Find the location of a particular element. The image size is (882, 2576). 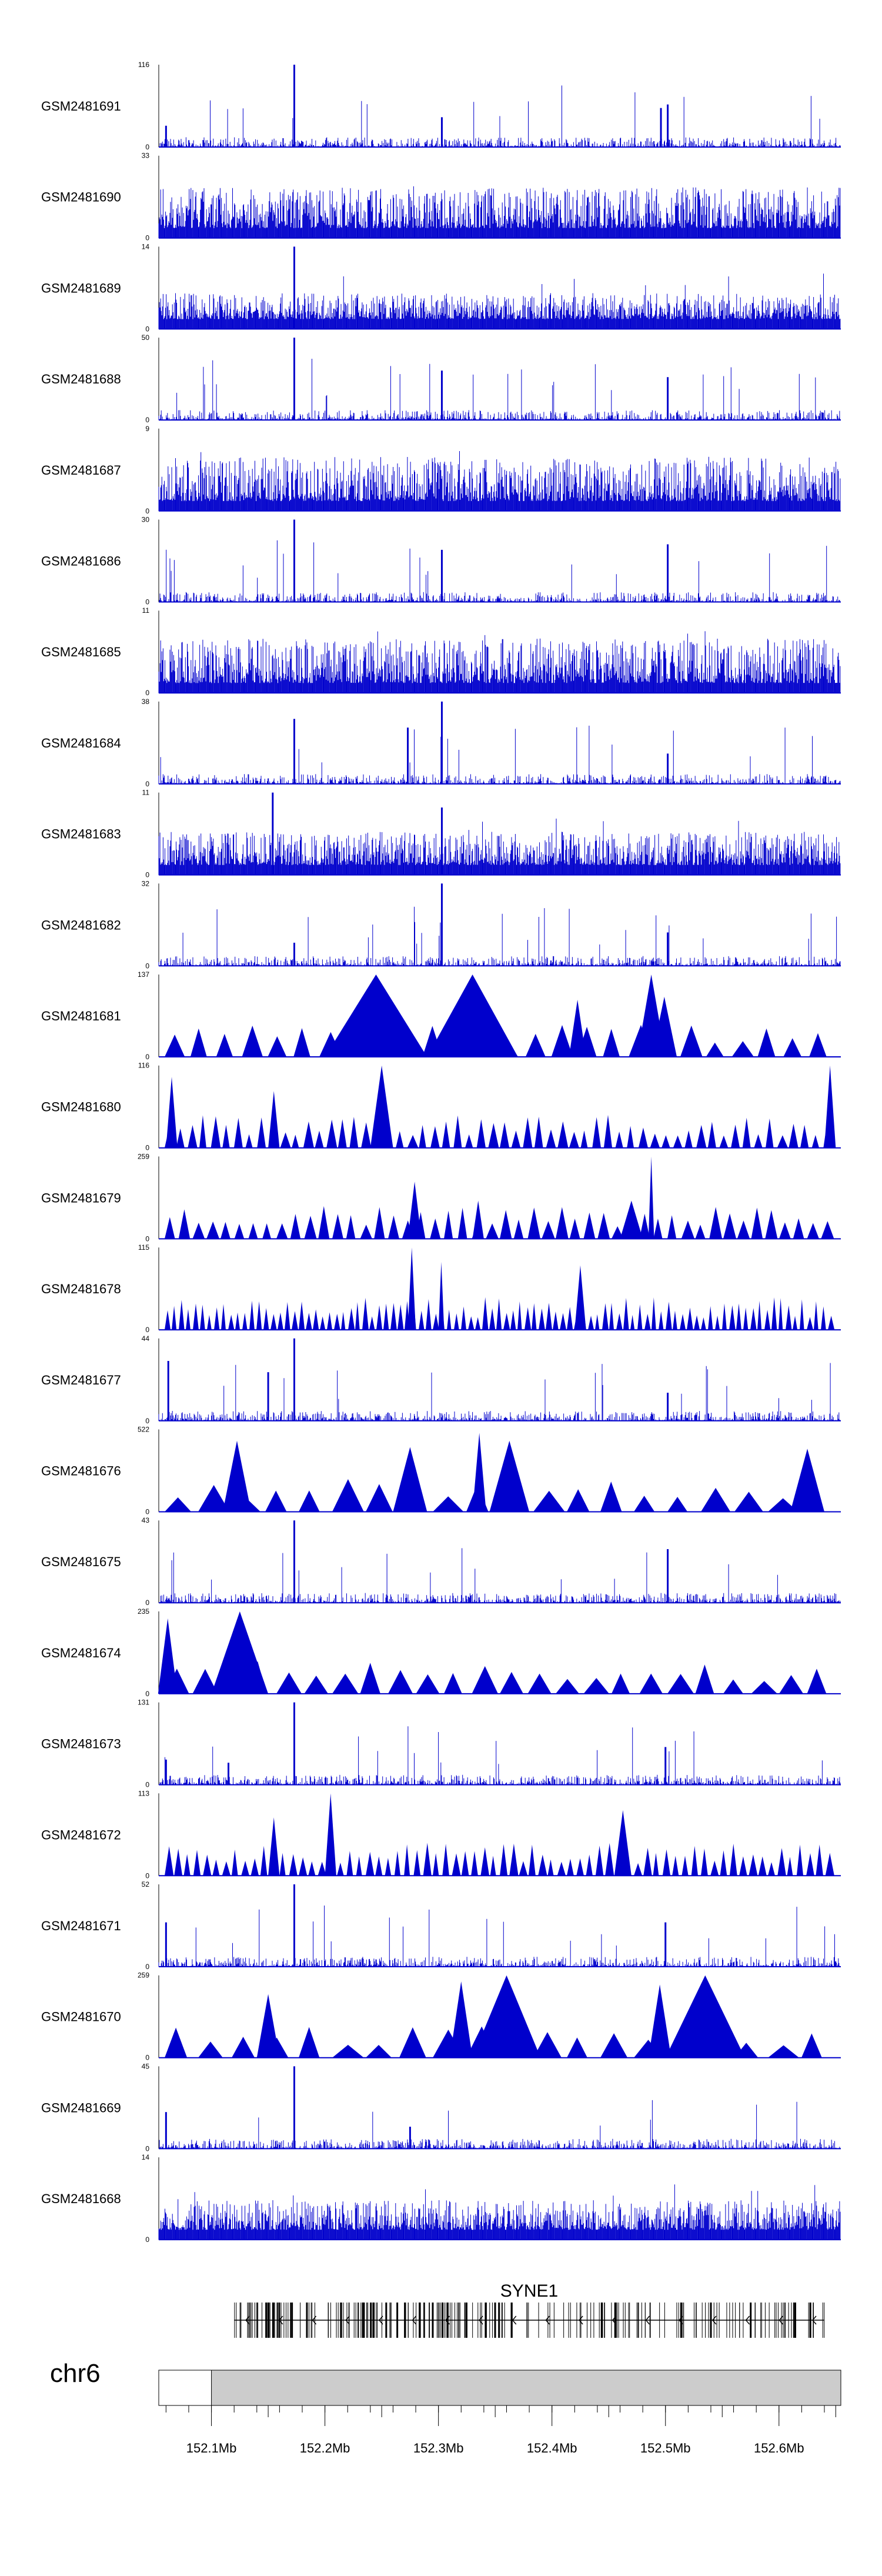

track-name: GSM2481679 is located at coordinates (81, 1197).